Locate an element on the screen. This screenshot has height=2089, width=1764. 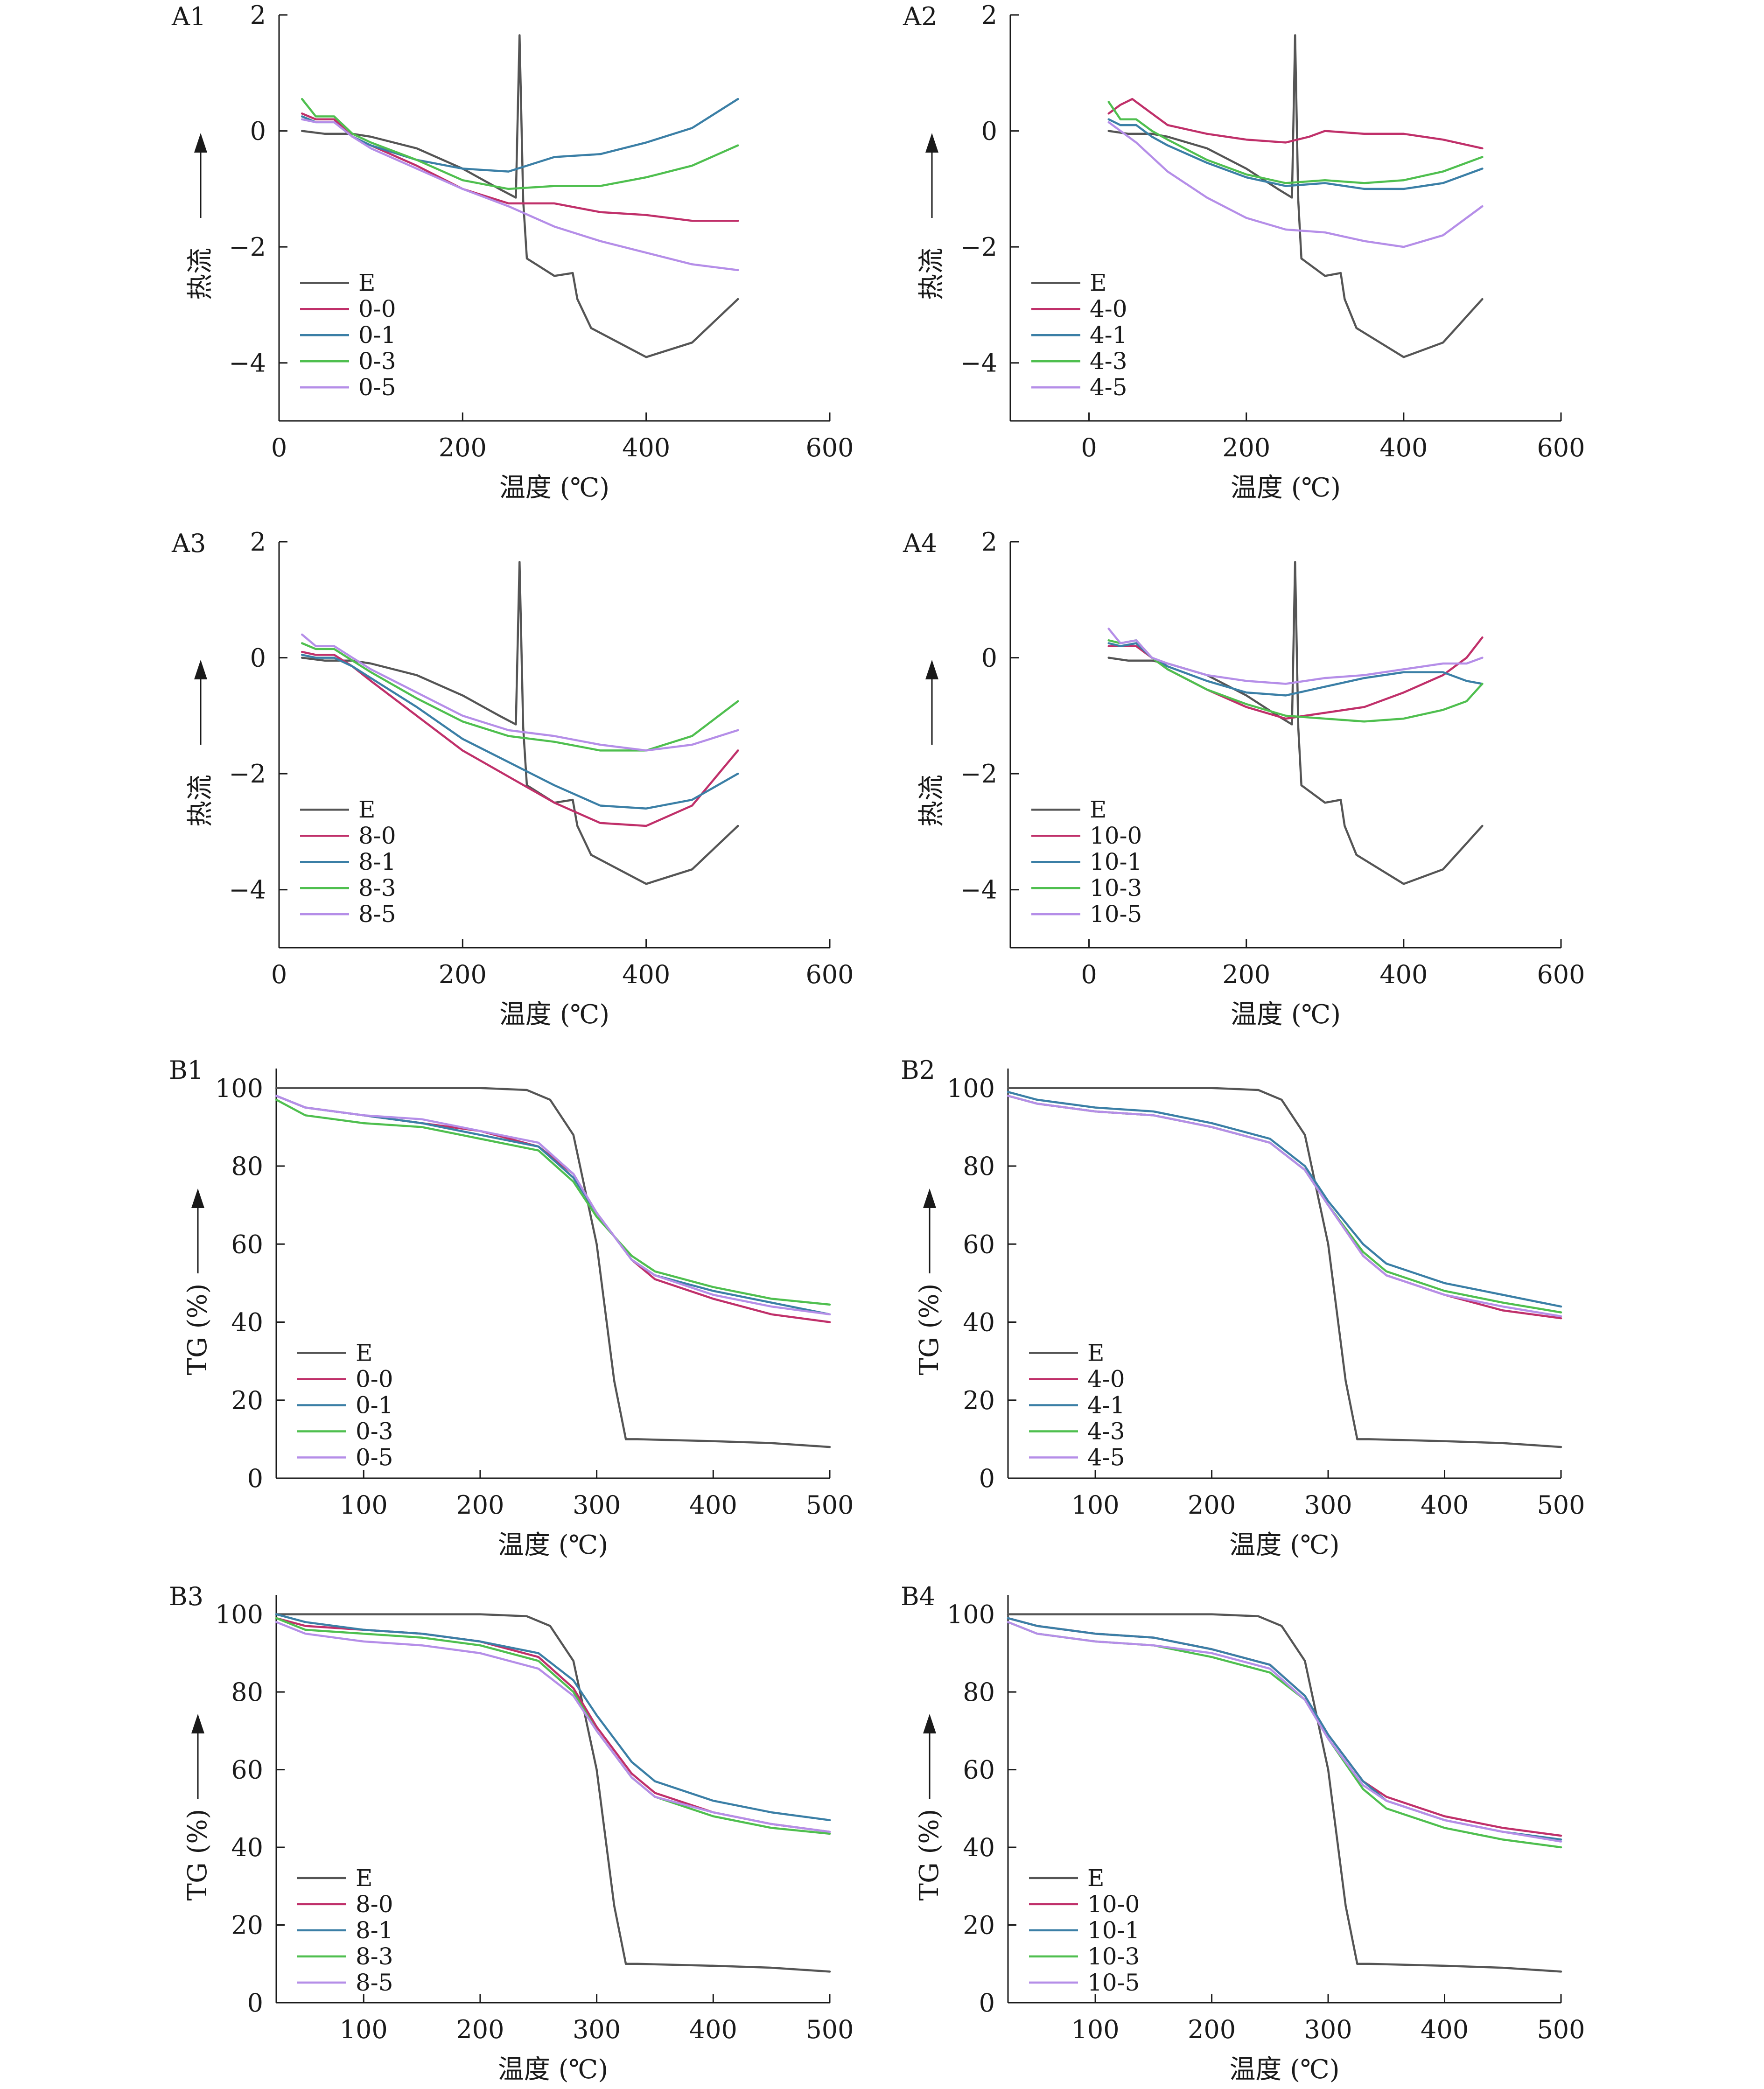
legend-label: 0-0 is located at coordinates (377, 308).